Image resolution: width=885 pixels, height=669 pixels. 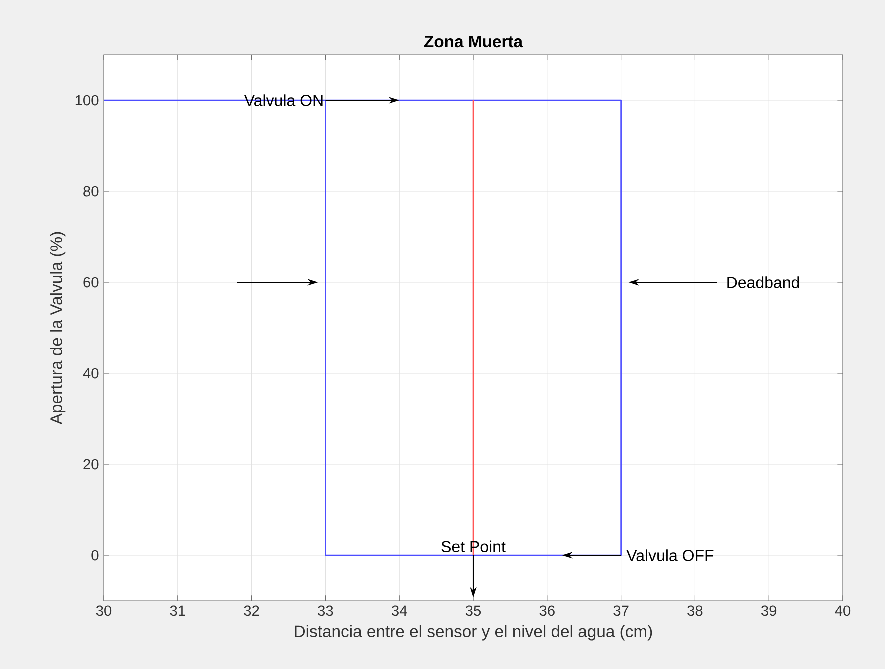 I want to click on y-tick-label: 60, so click(x=91, y=282).